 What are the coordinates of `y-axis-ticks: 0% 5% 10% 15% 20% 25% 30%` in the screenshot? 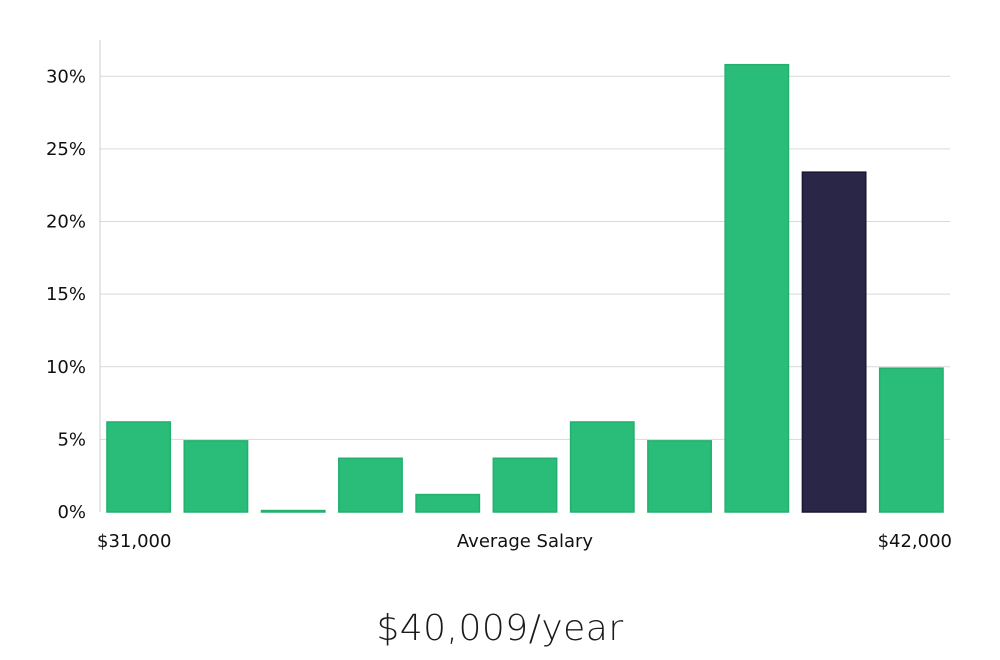 It's located at (66, 294).